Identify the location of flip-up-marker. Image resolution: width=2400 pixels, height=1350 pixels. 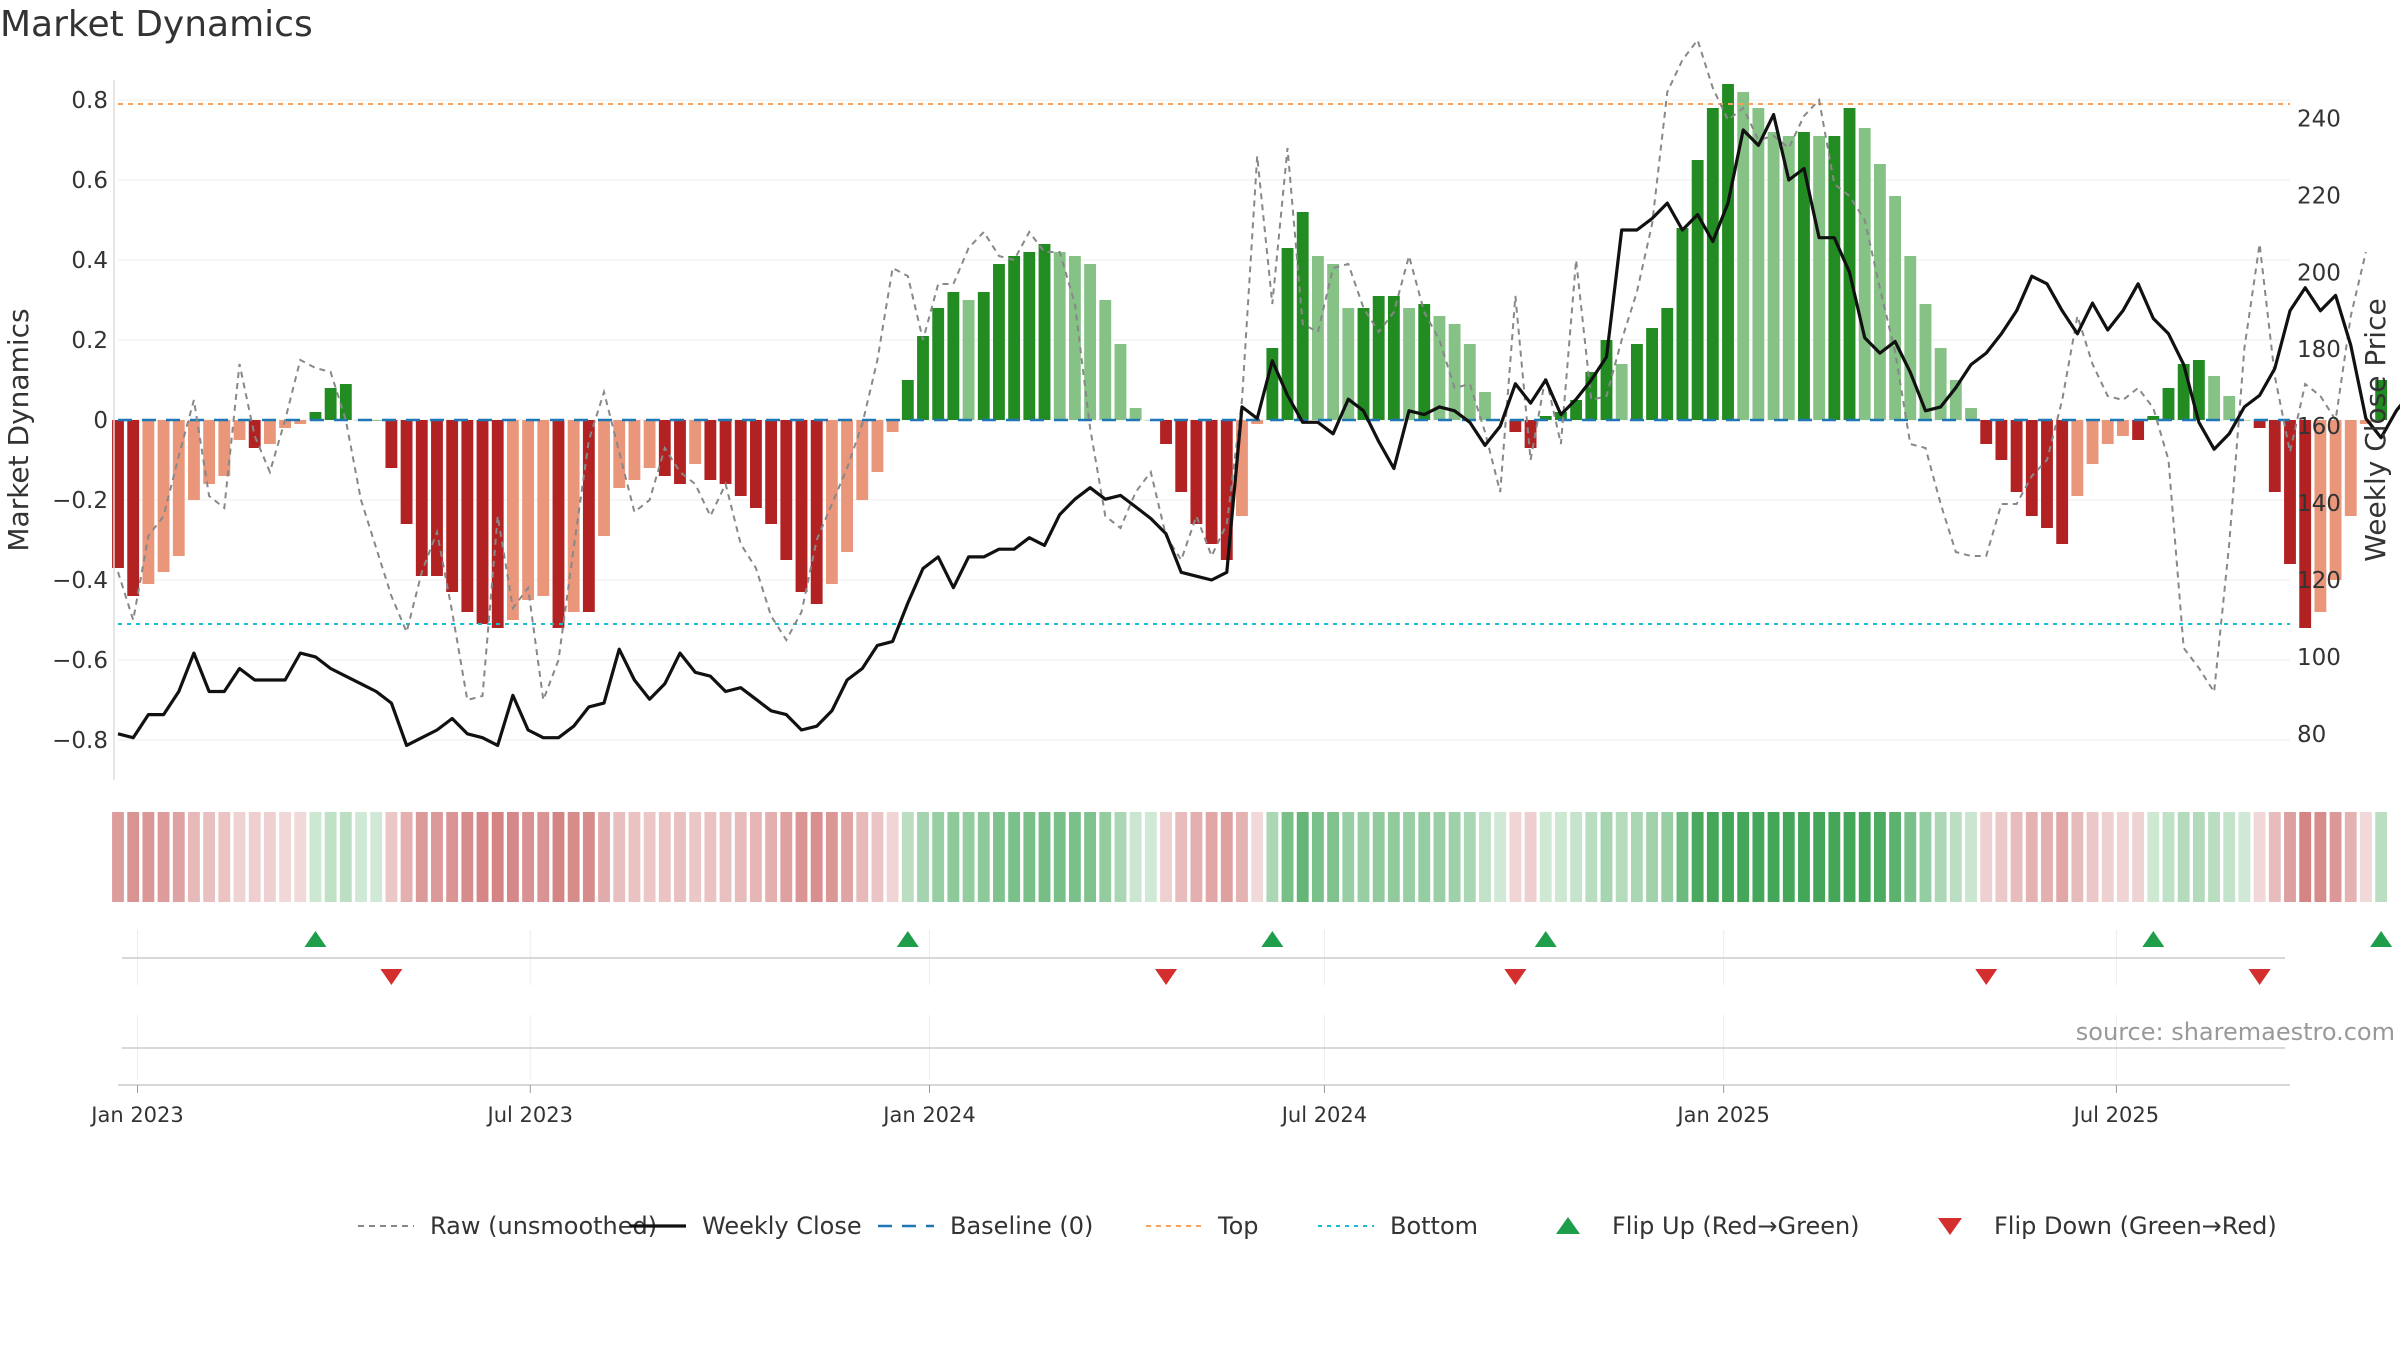
(315, 939).